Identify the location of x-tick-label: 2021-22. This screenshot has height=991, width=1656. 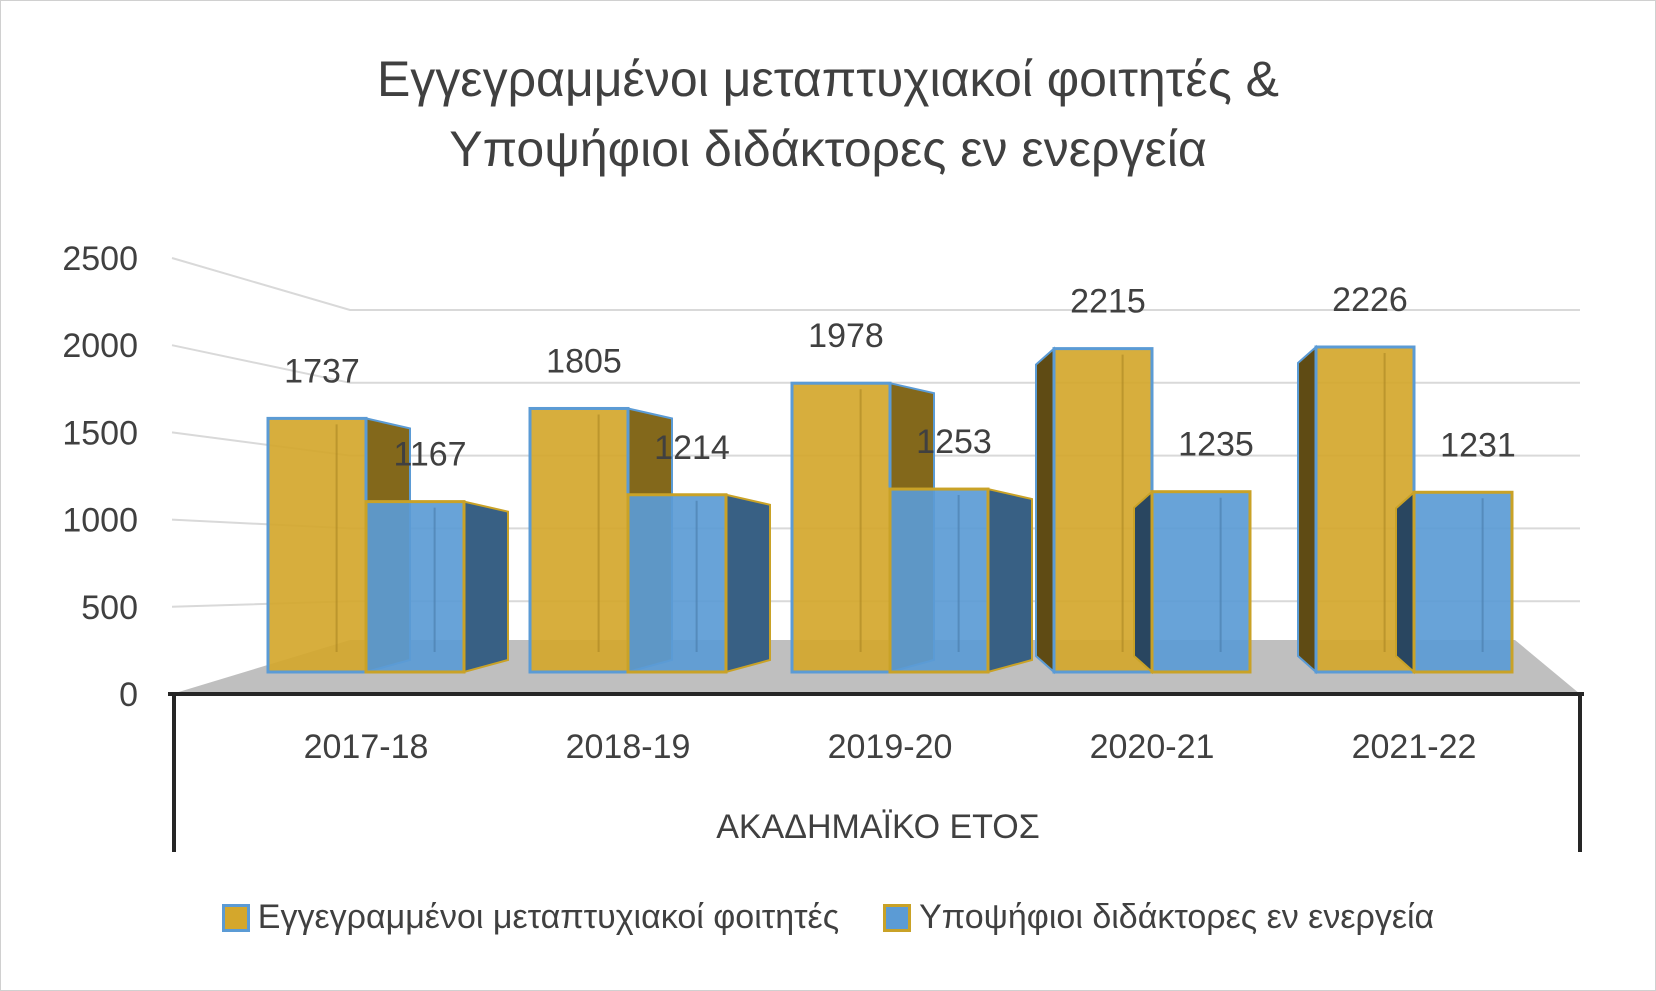
(1414, 747).